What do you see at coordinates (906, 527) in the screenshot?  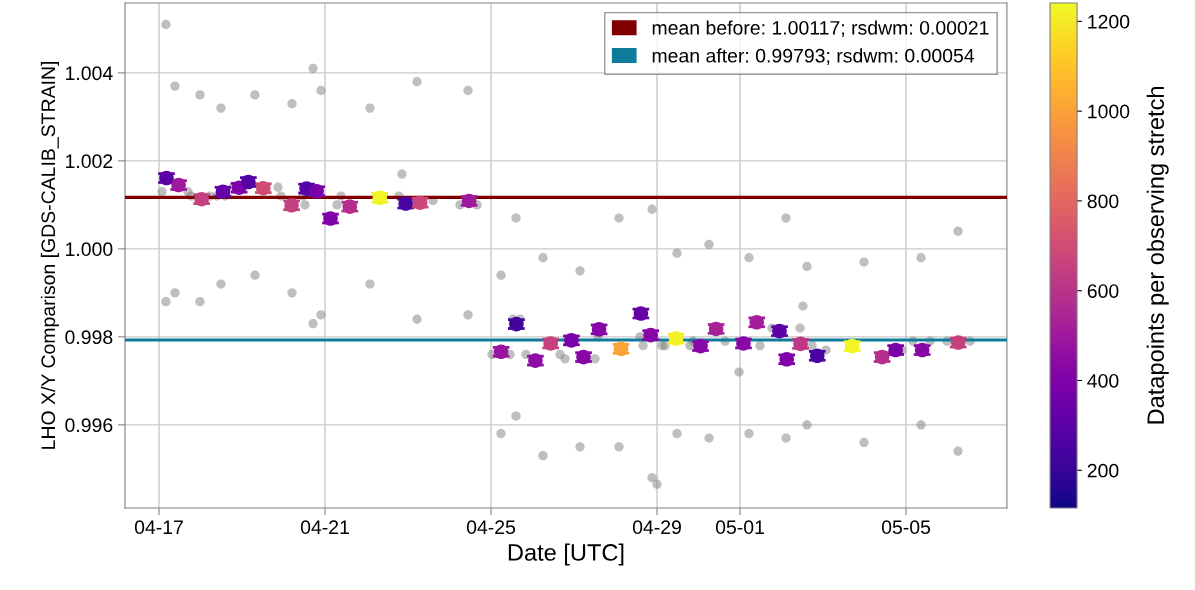 I see `x-tick-label: 05-05` at bounding box center [906, 527].